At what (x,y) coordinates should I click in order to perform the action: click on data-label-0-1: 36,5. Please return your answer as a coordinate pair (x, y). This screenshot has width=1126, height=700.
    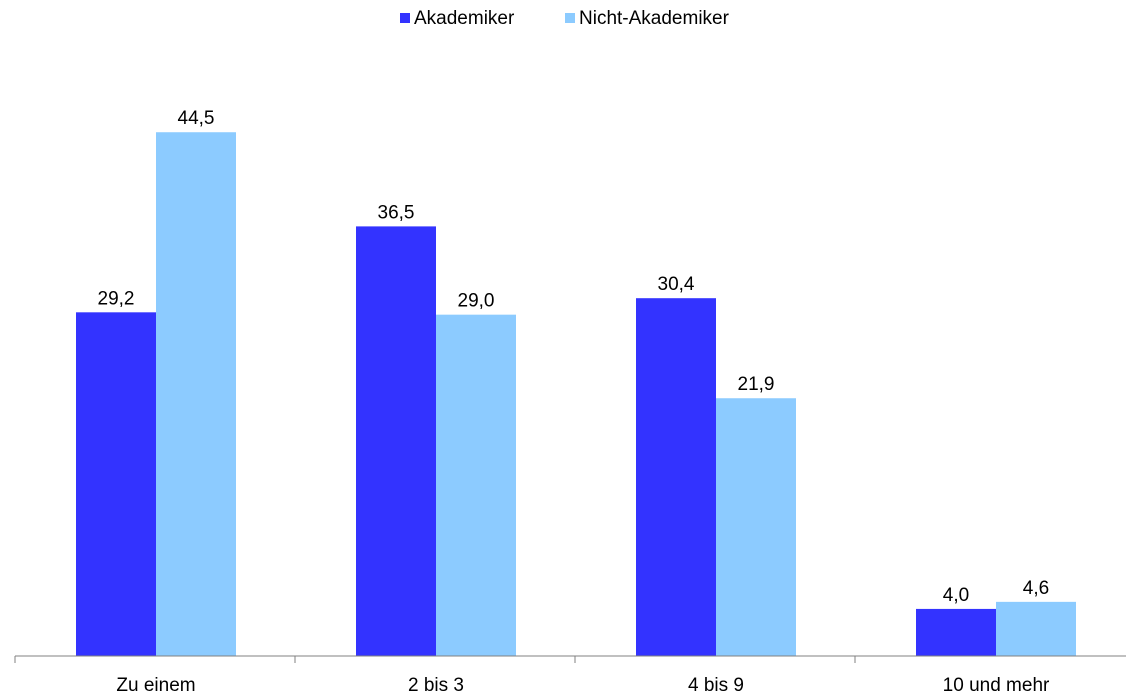
    Looking at the image, I should click on (396, 212).